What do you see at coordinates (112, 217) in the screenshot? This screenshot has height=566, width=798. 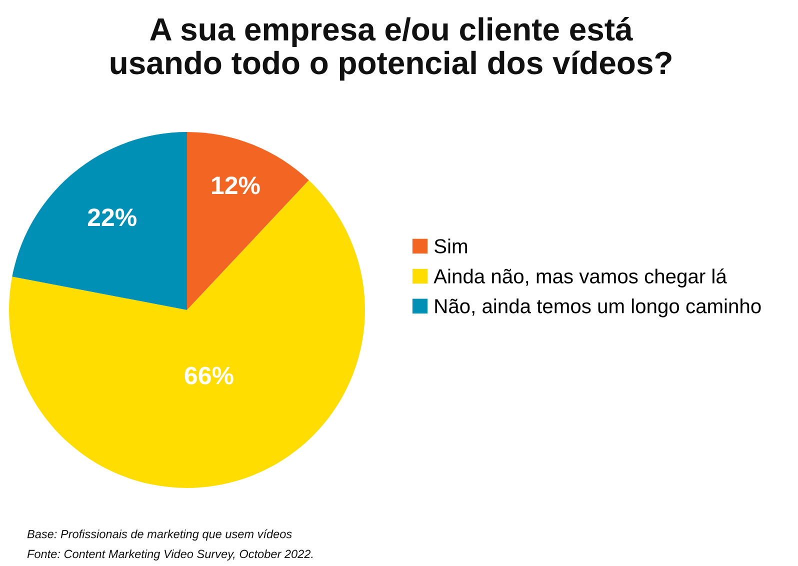 I see `data-label: 22%` at bounding box center [112, 217].